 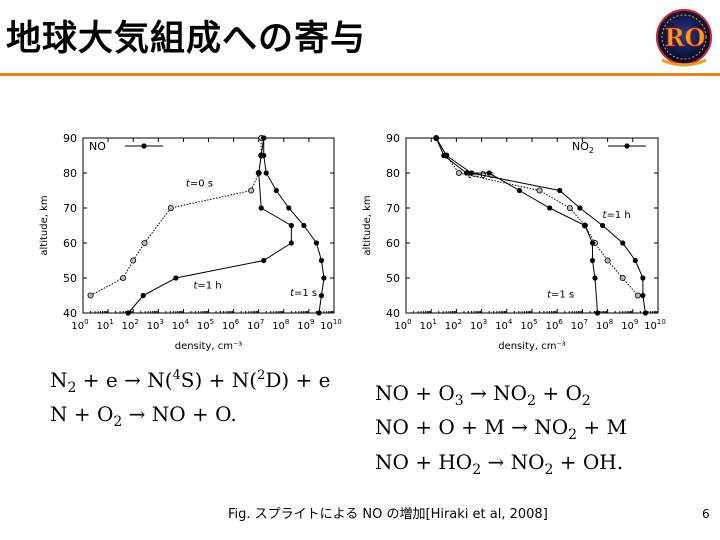 I want to click on equation-n-o2: N + O2 → NO + O., so click(x=143, y=416).